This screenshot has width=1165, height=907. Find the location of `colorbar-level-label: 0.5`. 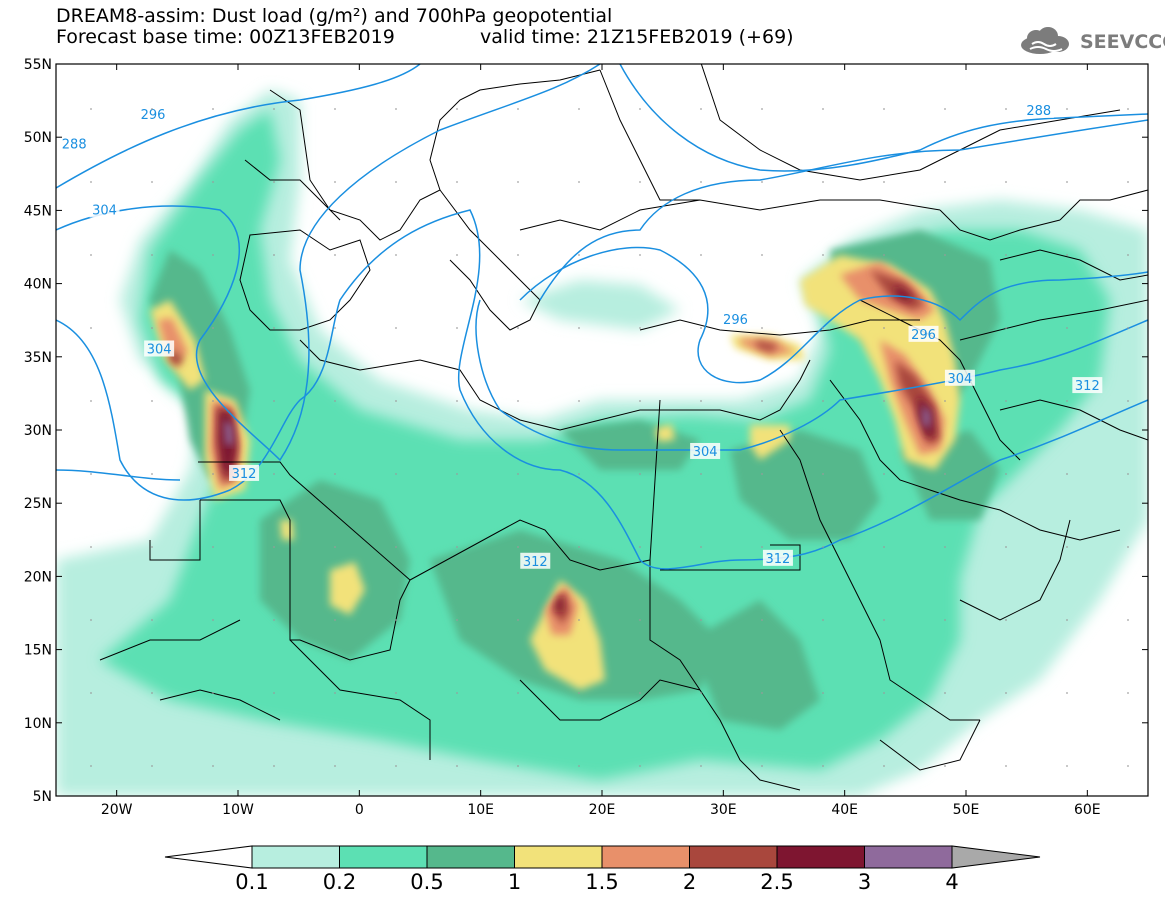

colorbar-level-label: 0.5 is located at coordinates (427, 882).